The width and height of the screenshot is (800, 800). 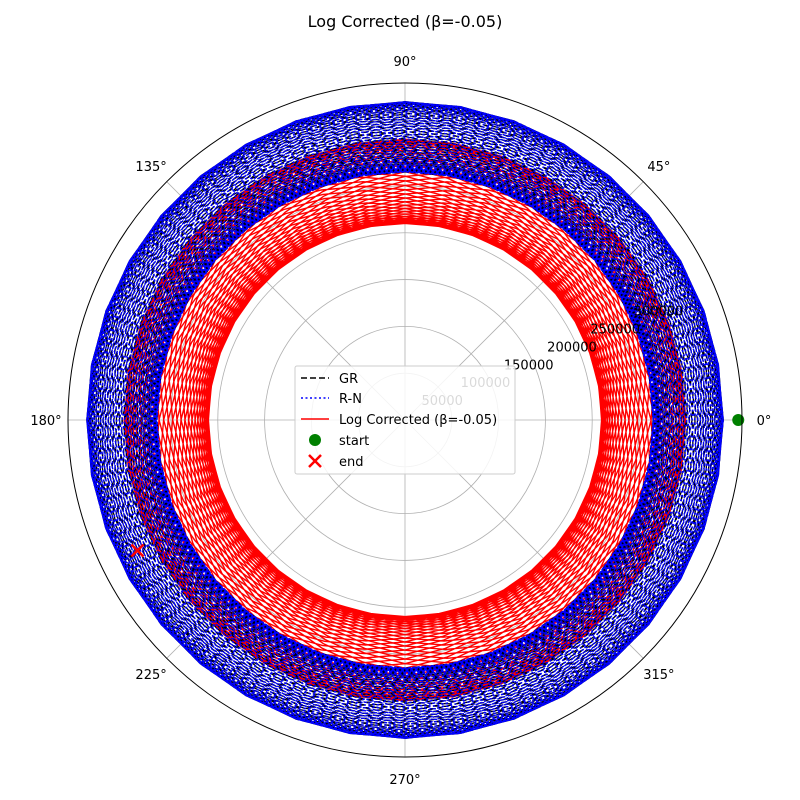 What do you see at coordinates (404, 780) in the screenshot?
I see `angle-tick-label-270: 270°` at bounding box center [404, 780].